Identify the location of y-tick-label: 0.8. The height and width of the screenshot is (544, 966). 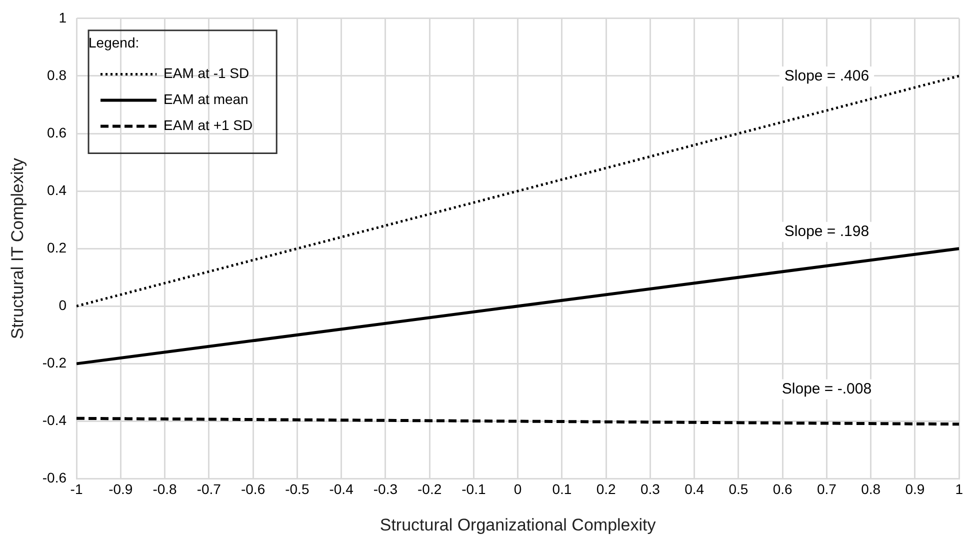
(57, 74).